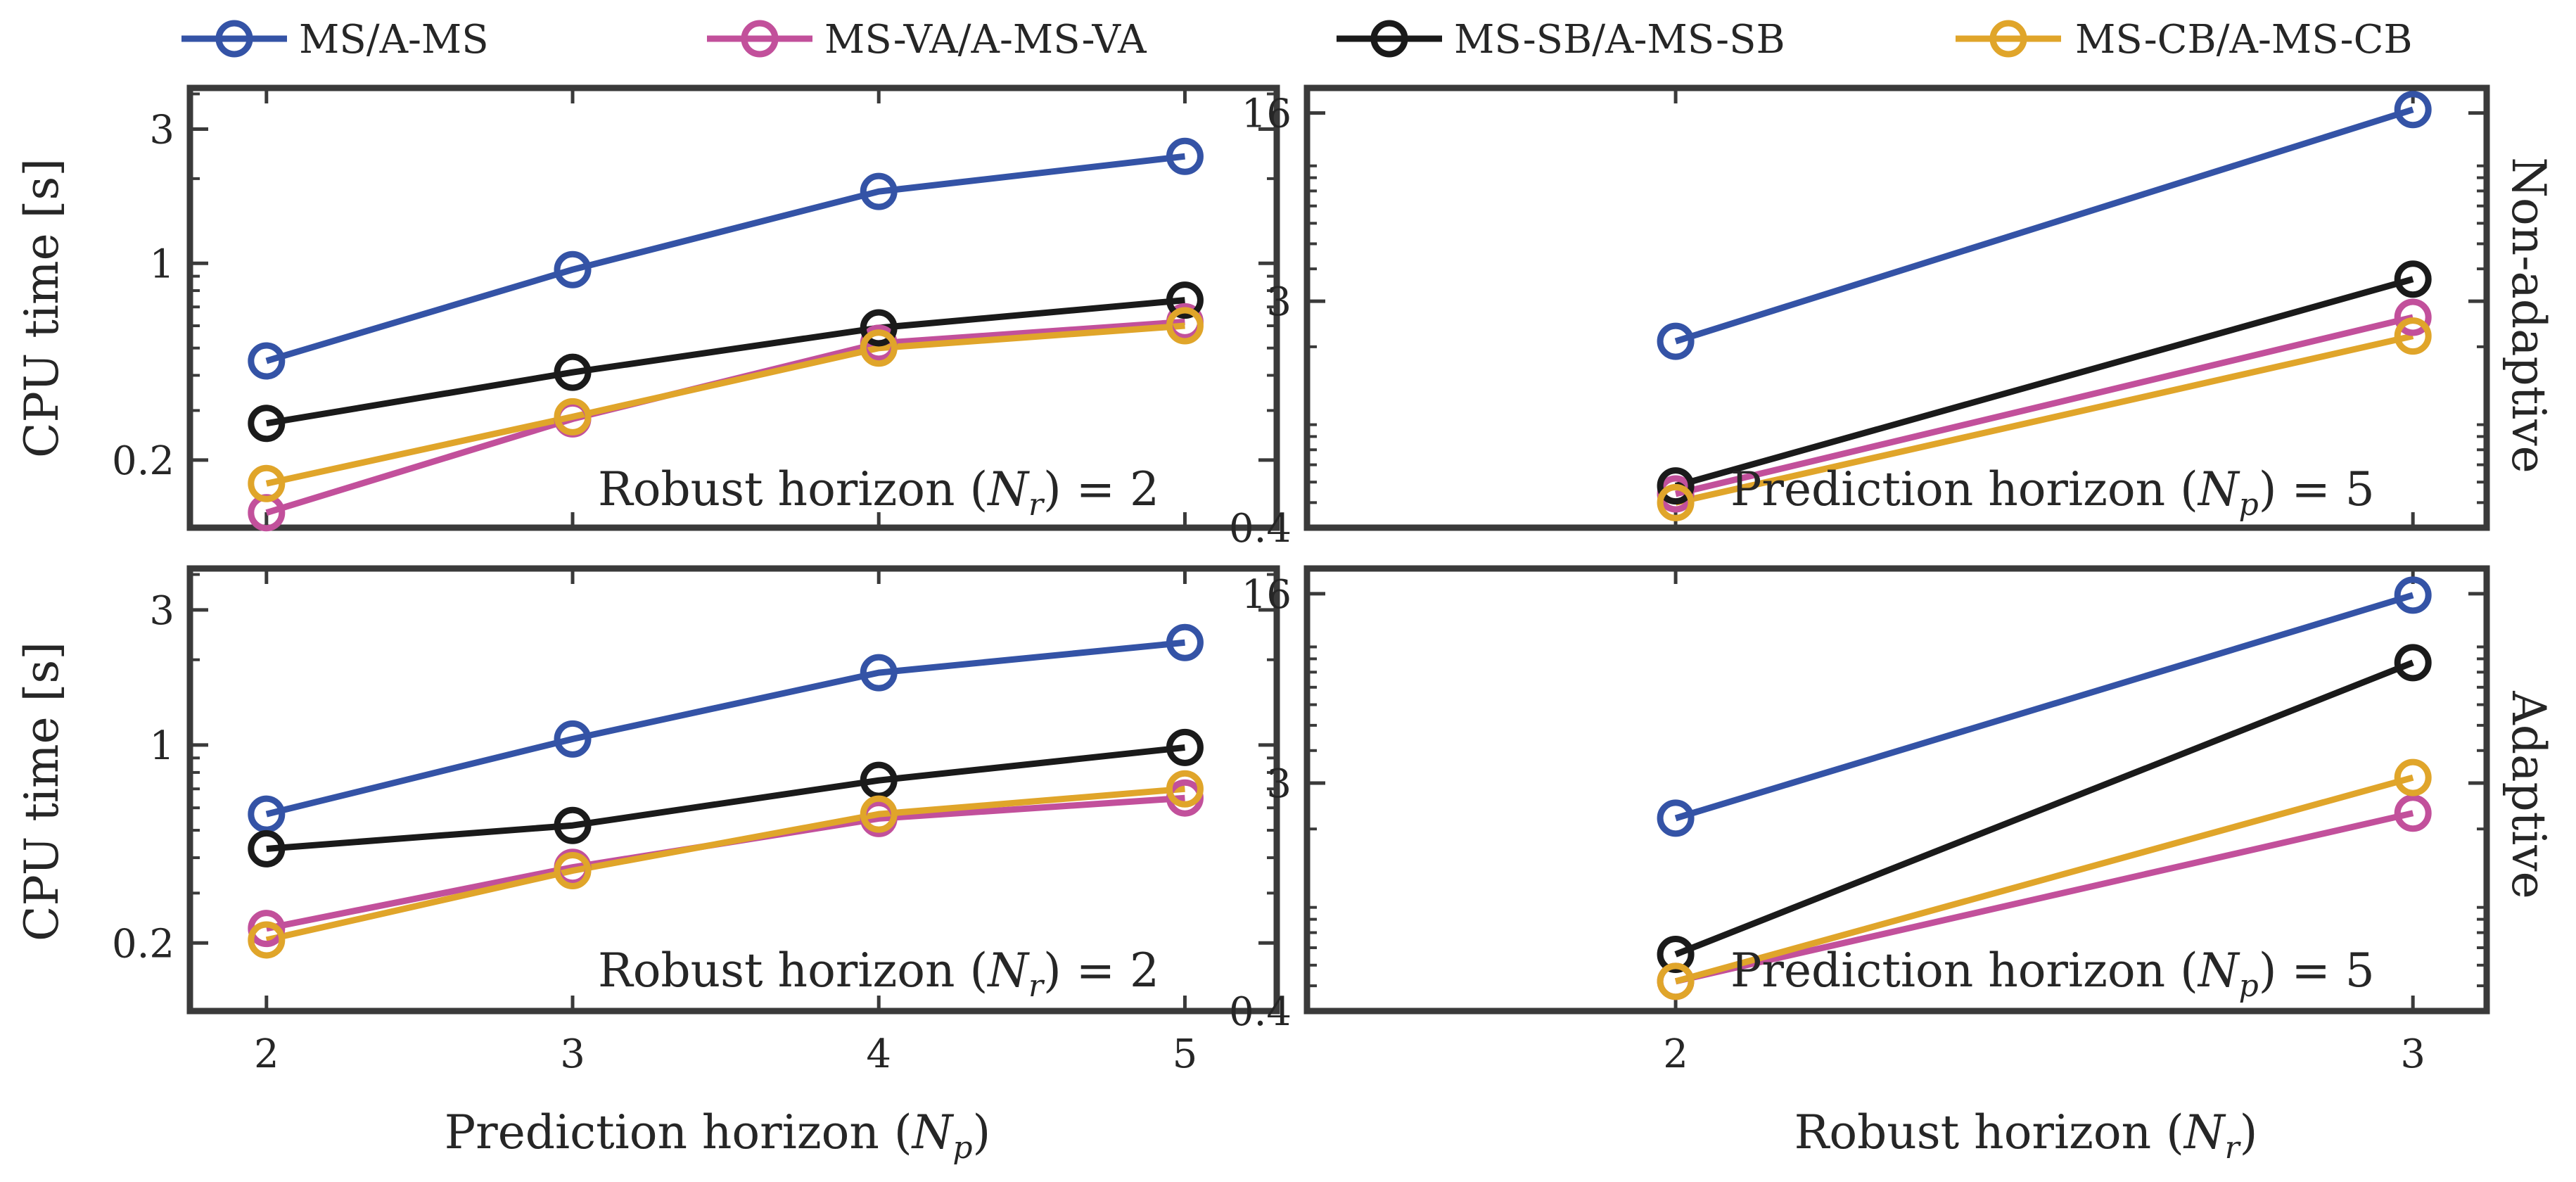 This screenshot has width=2576, height=1182. I want to click on legend-entry-ms-sb: MS-SB/A-MS-SB, so click(1561, 40).